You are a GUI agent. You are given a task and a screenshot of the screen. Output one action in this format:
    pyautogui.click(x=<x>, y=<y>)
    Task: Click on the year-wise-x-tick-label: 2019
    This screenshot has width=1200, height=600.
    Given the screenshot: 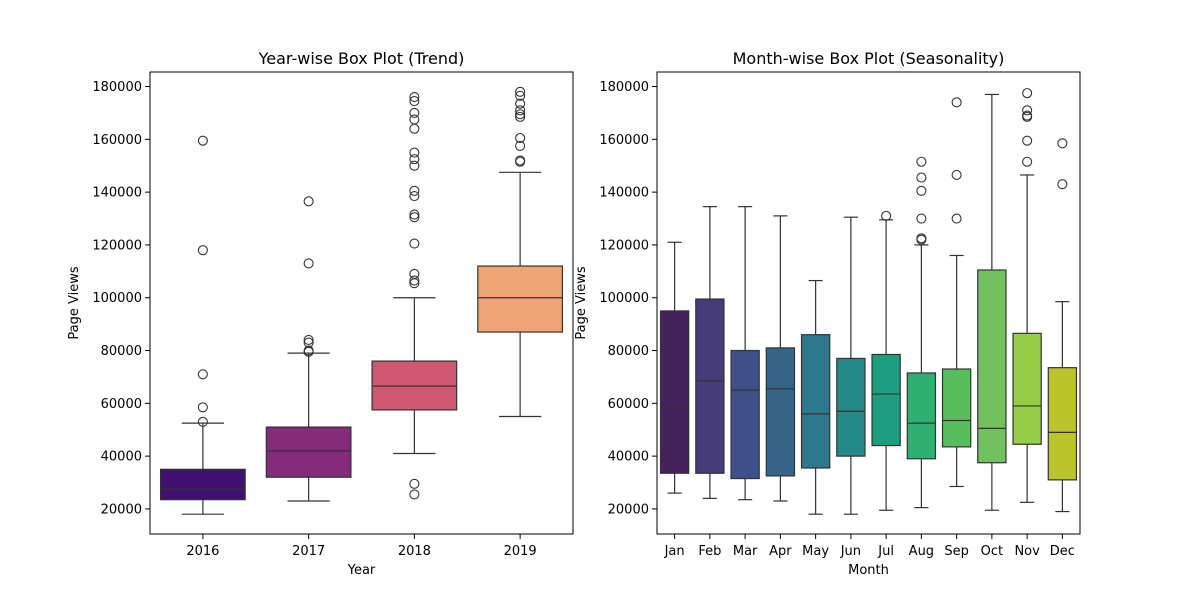 What is the action you would take?
    pyautogui.click(x=520, y=551)
    